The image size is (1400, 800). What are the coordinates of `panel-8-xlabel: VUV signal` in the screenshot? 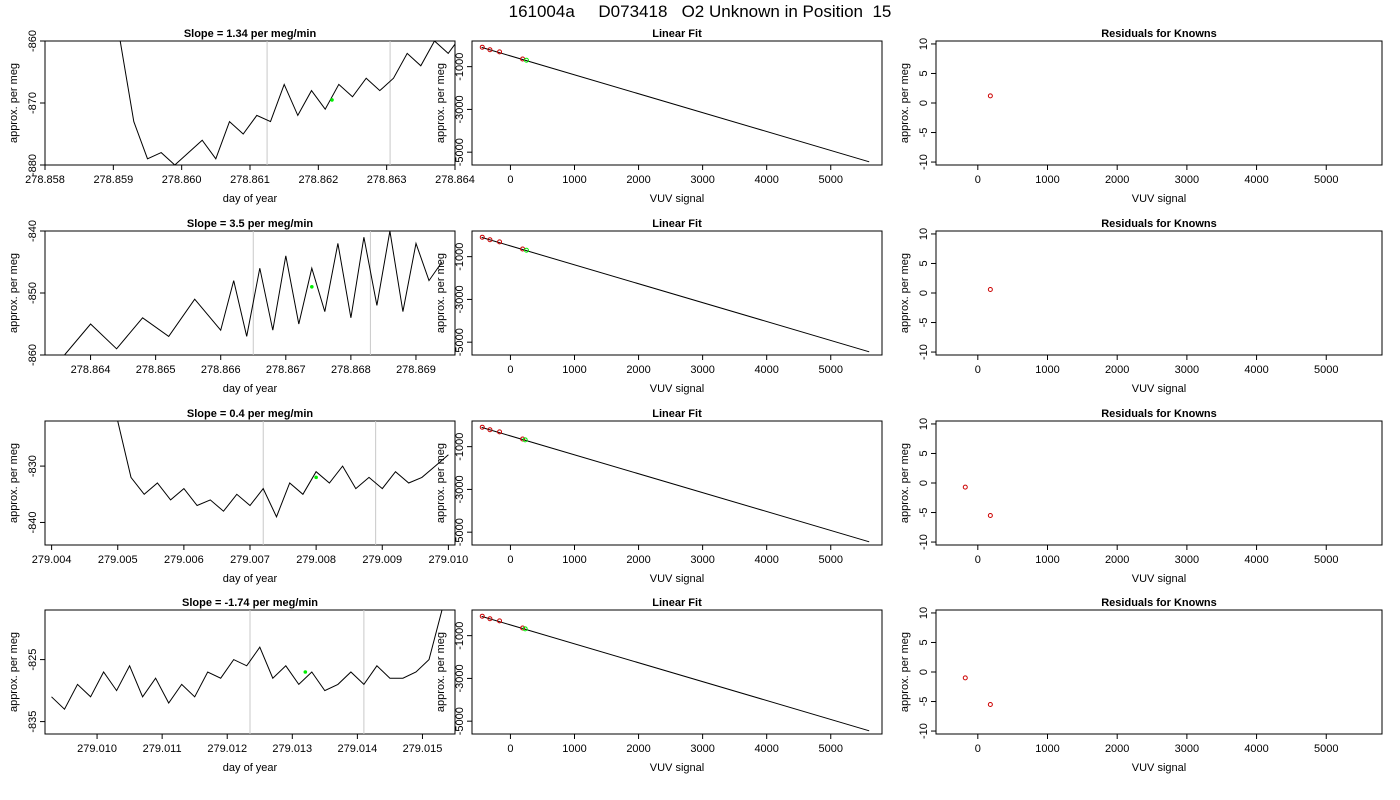 It's located at (1159, 579).